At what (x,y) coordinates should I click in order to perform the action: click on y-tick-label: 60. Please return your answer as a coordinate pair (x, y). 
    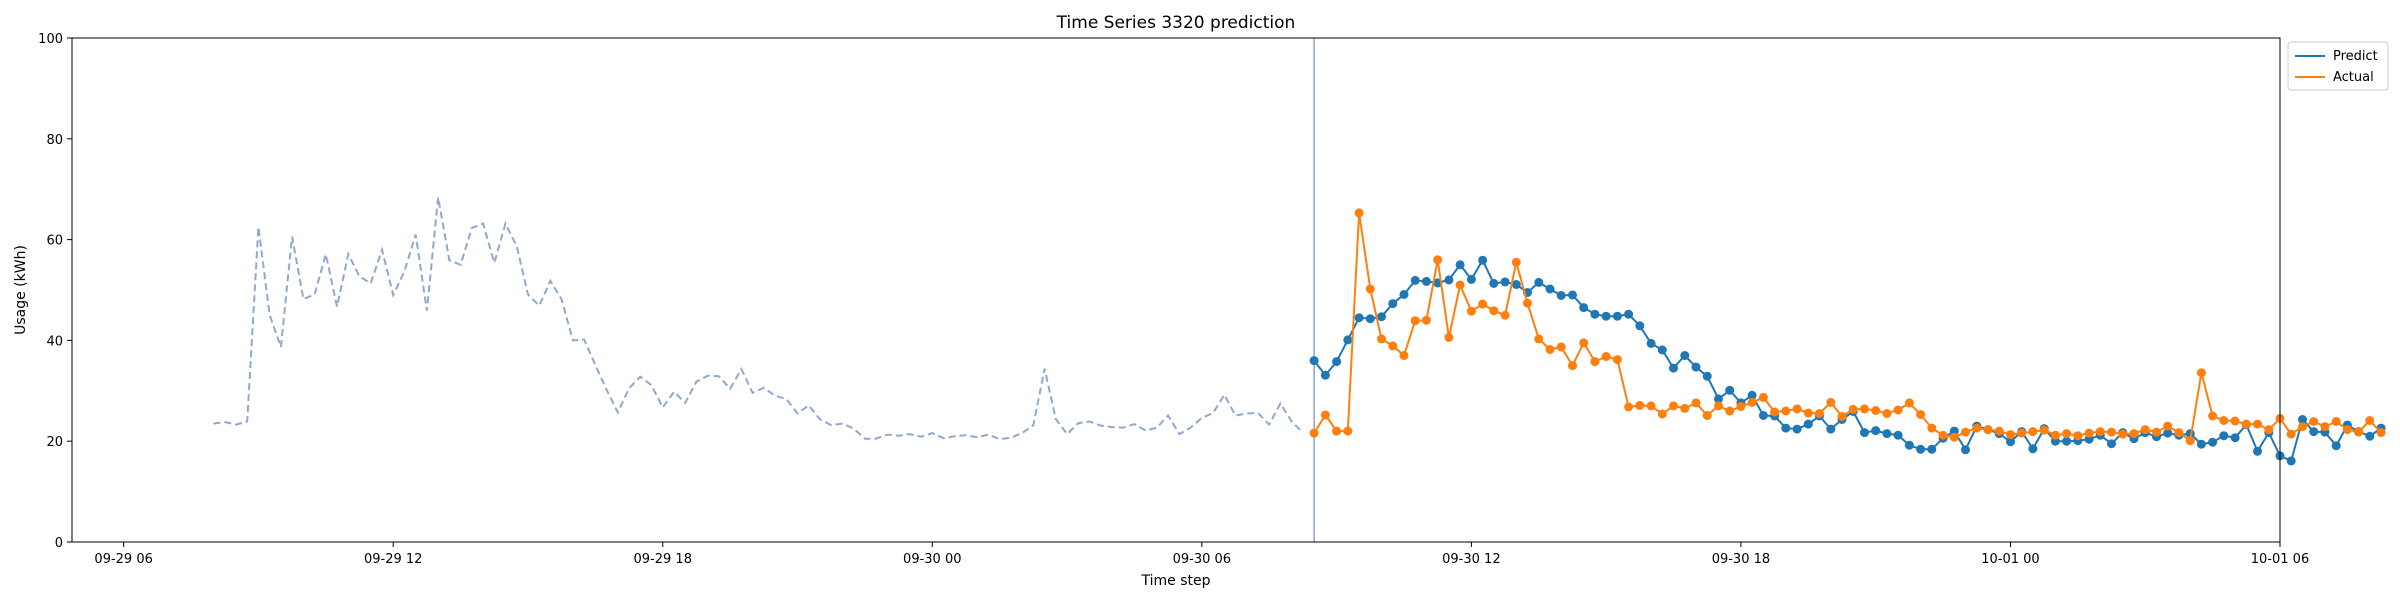
    Looking at the image, I should click on (54, 241).